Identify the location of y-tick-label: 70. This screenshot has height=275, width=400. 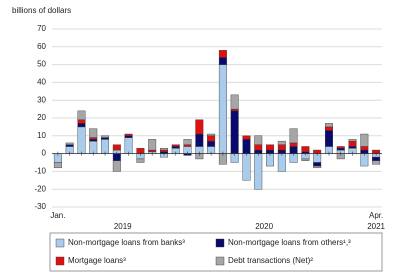
(41, 28).